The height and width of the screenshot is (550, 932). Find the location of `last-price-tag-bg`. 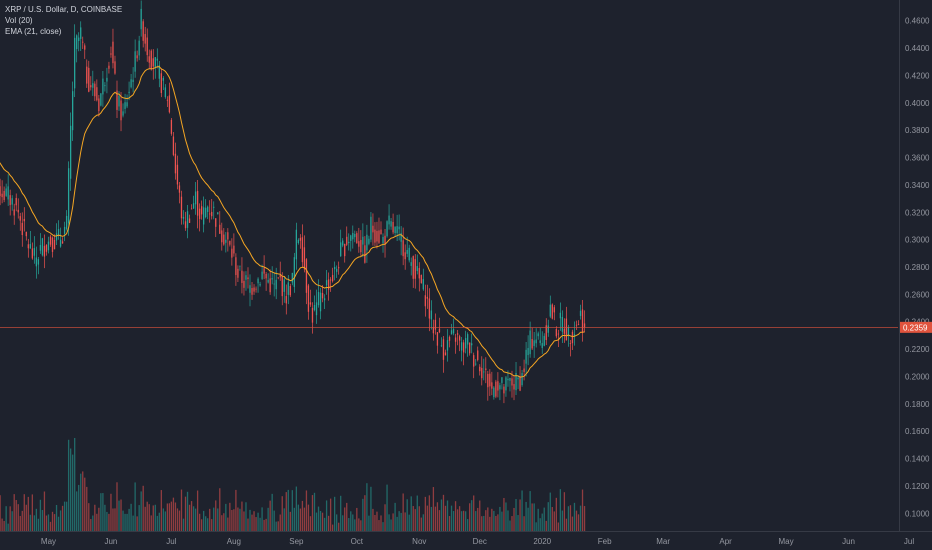

last-price-tag-bg is located at coordinates (916, 327).